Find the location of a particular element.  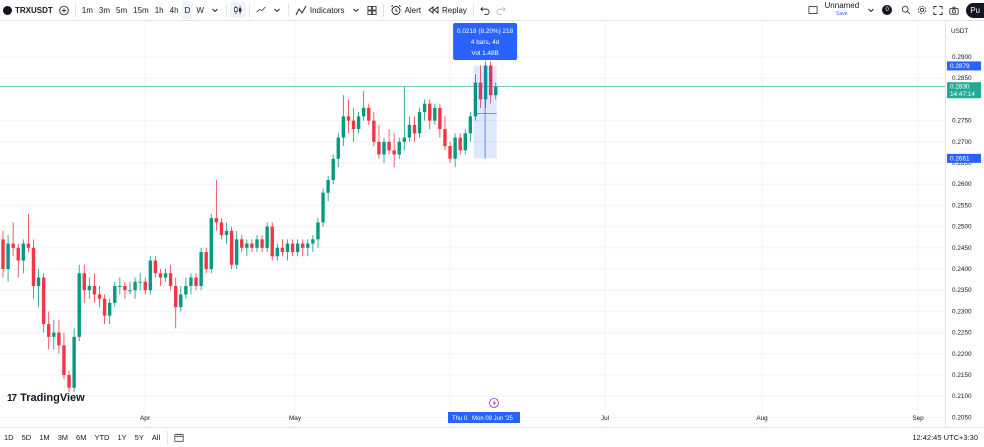

indicators-button: Indicators is located at coordinates (320, 10).